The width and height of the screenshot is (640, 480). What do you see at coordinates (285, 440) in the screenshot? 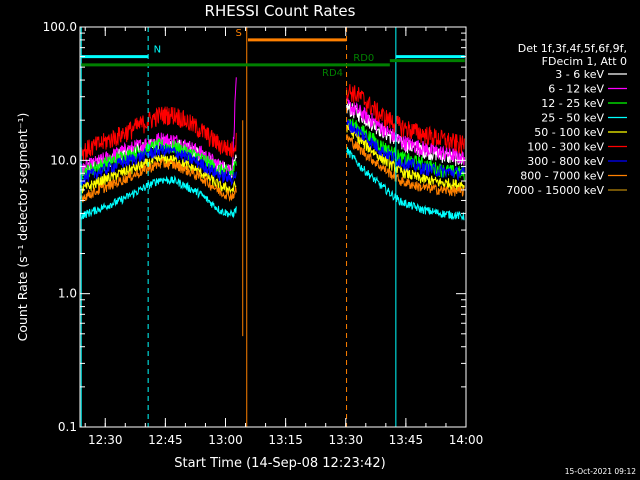
I see `x-tick-label: 13:15` at bounding box center [285, 440].